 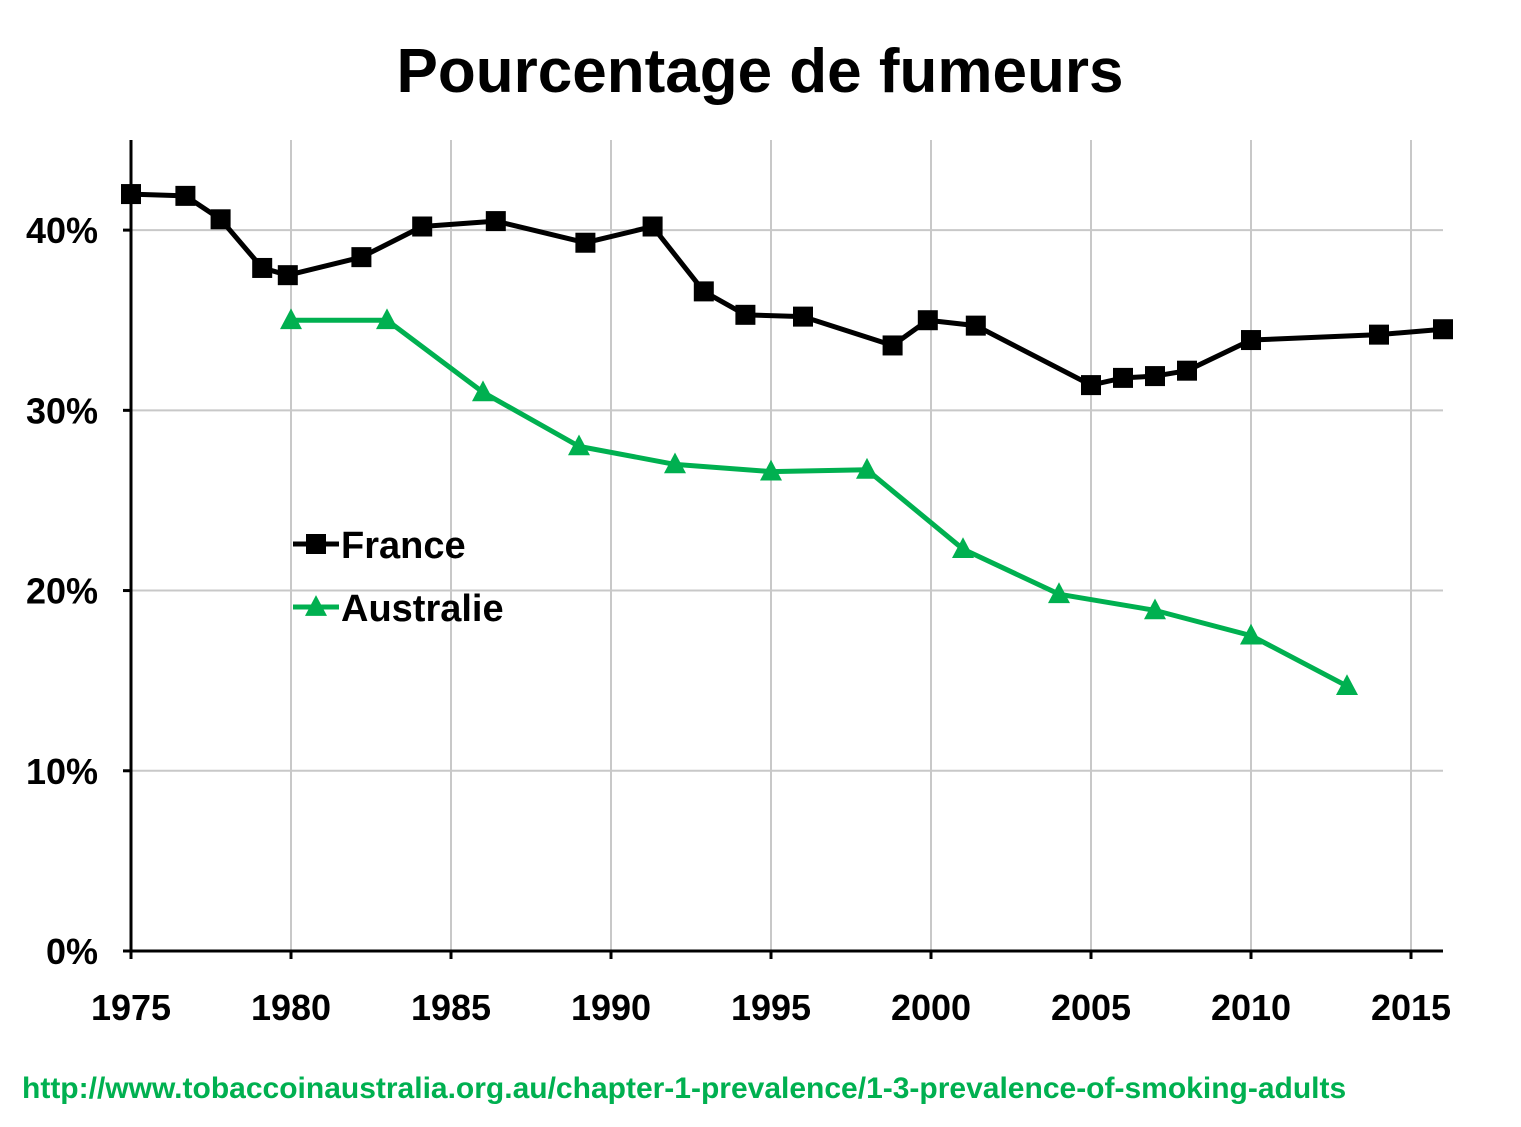 What do you see at coordinates (62, 230) in the screenshot?
I see `y-tick-label: 40%` at bounding box center [62, 230].